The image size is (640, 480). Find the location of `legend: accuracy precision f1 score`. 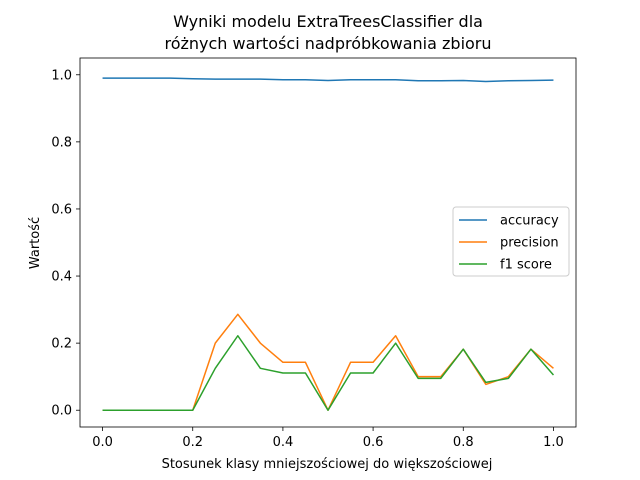

legend: accuracy precision f1 score is located at coordinates (511, 241).